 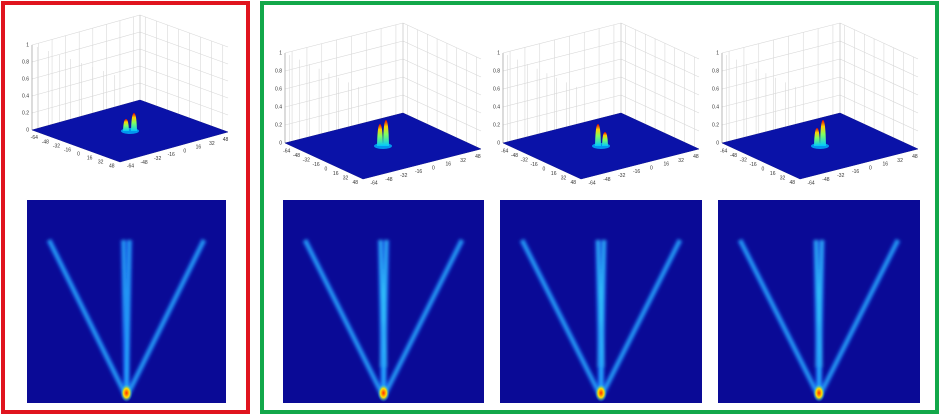 I want to click on y-tick-label: -64, so click(x=373, y=184).